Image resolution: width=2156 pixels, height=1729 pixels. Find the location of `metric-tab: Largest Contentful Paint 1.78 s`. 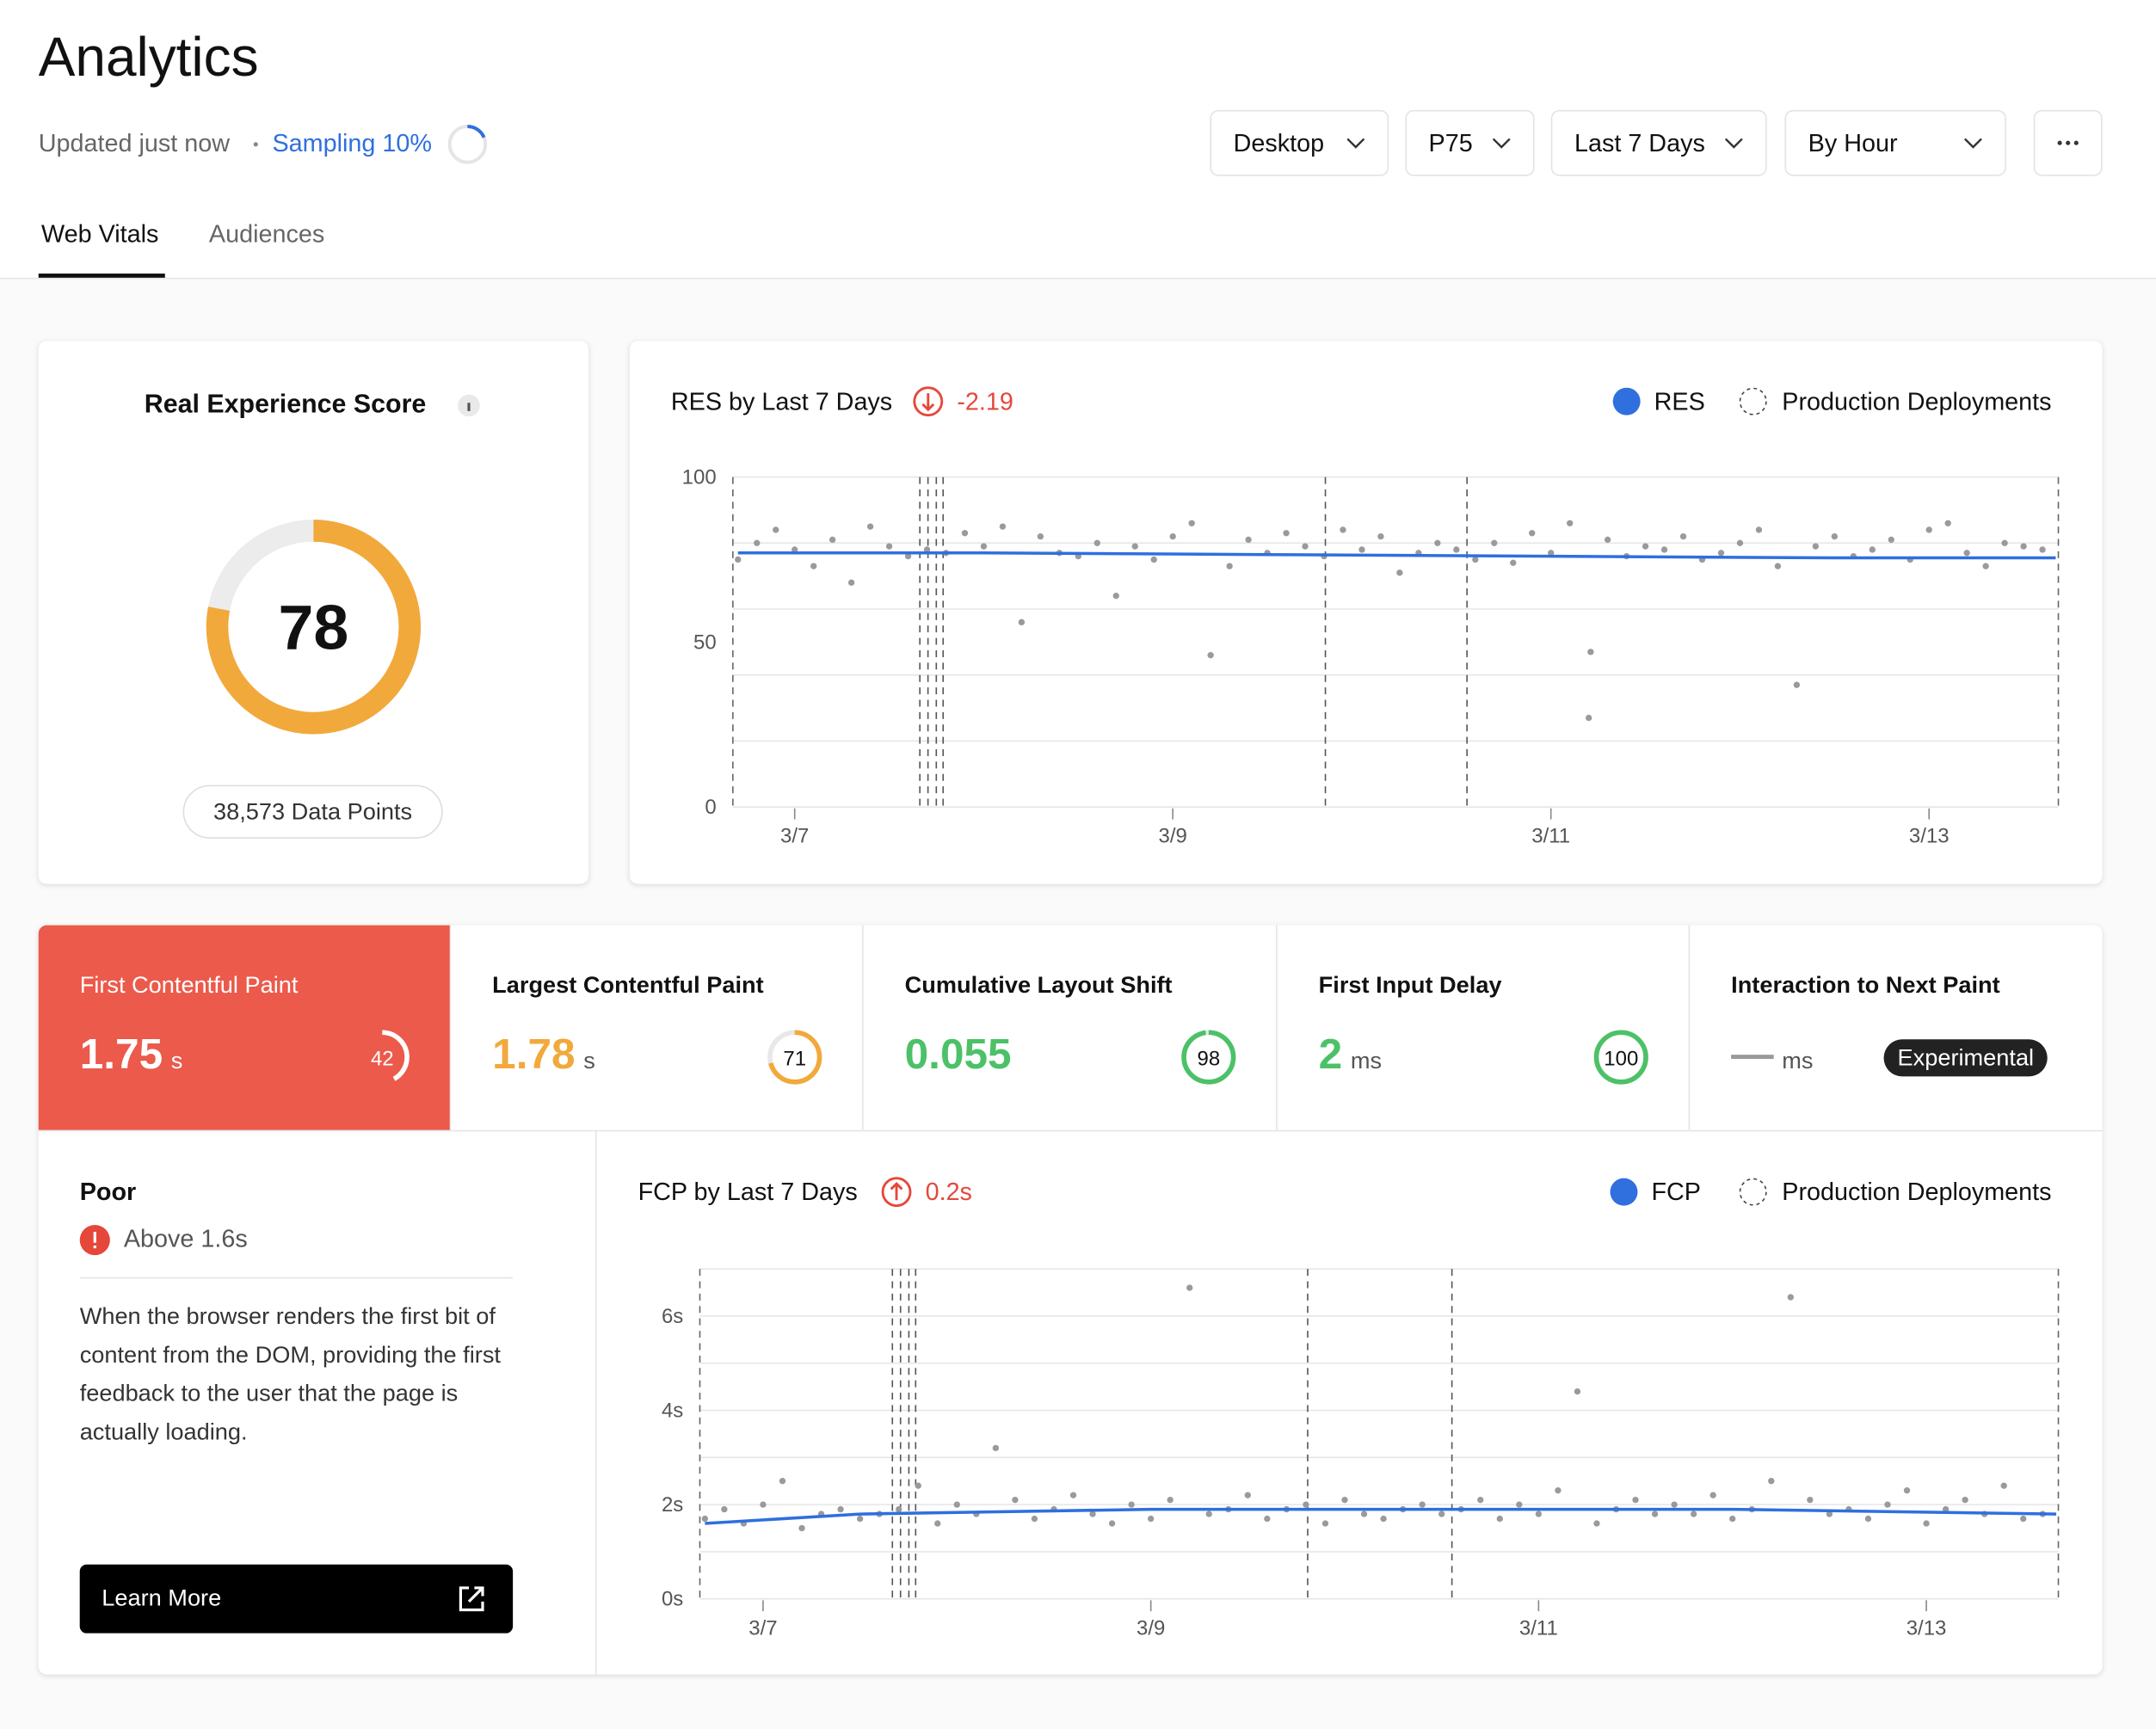

metric-tab: Largest Contentful Paint 1.78 s is located at coordinates (657, 1027).